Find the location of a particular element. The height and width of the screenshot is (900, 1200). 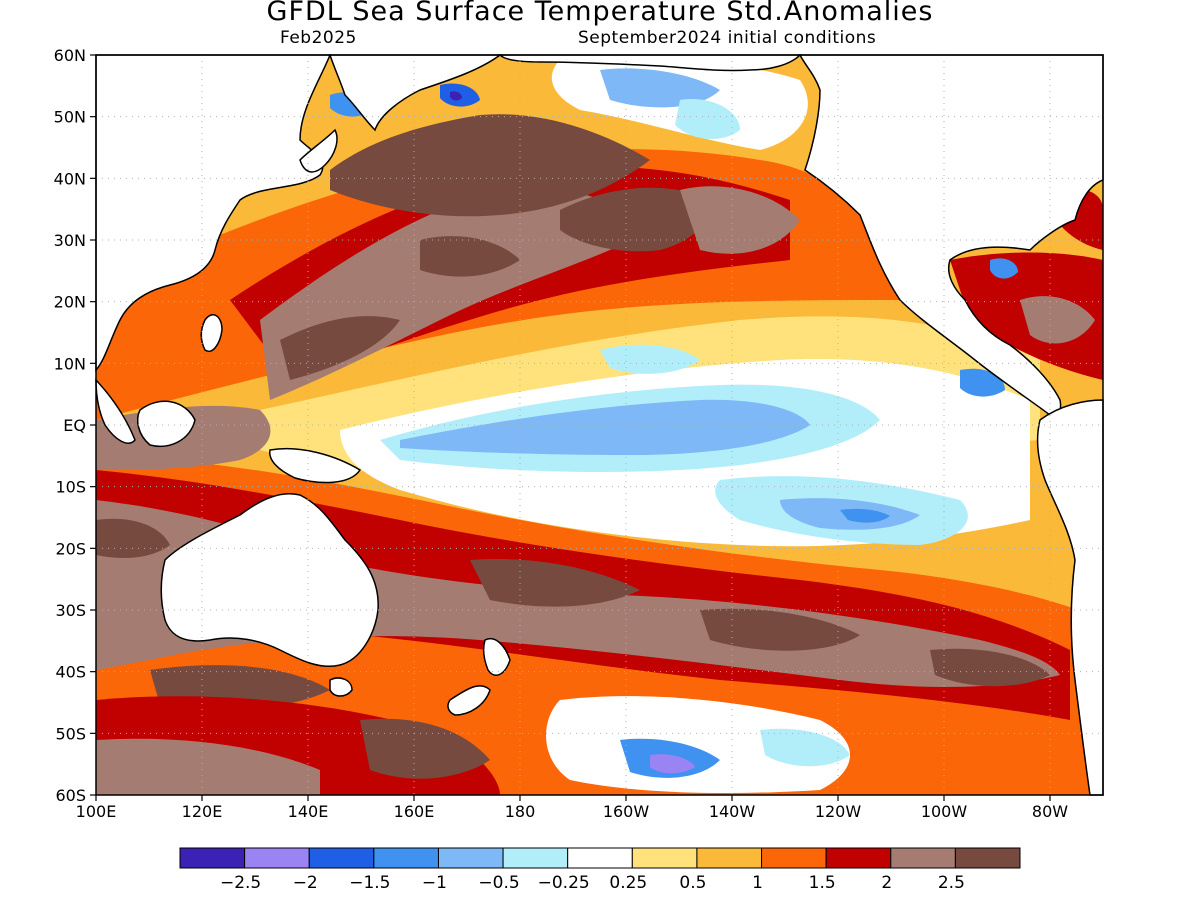

lon-tick-label: 180 is located at coordinates (520, 811).